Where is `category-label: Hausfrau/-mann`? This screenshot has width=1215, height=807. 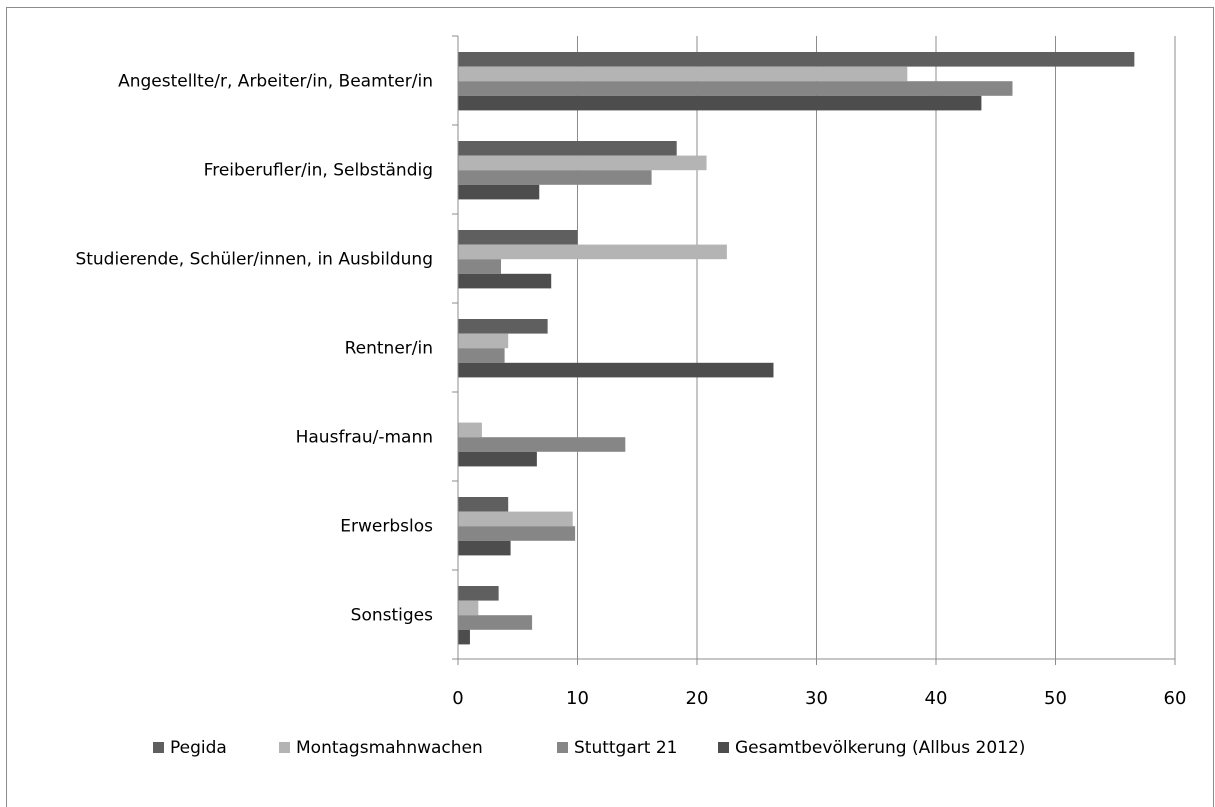
category-label: Hausfrau/-mann is located at coordinates (364, 438).